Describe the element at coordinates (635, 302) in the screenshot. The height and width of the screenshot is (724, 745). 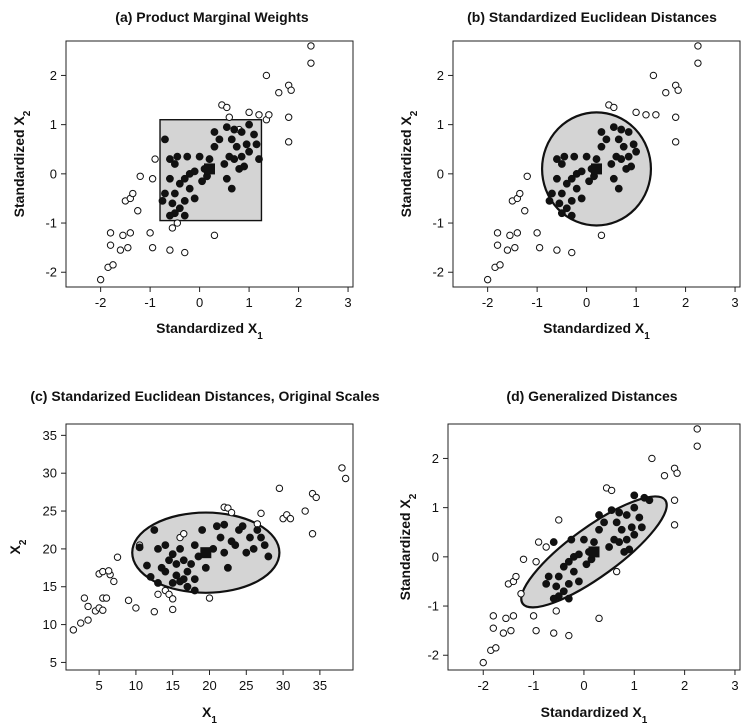
I see `x-tick-label: 1` at that location.